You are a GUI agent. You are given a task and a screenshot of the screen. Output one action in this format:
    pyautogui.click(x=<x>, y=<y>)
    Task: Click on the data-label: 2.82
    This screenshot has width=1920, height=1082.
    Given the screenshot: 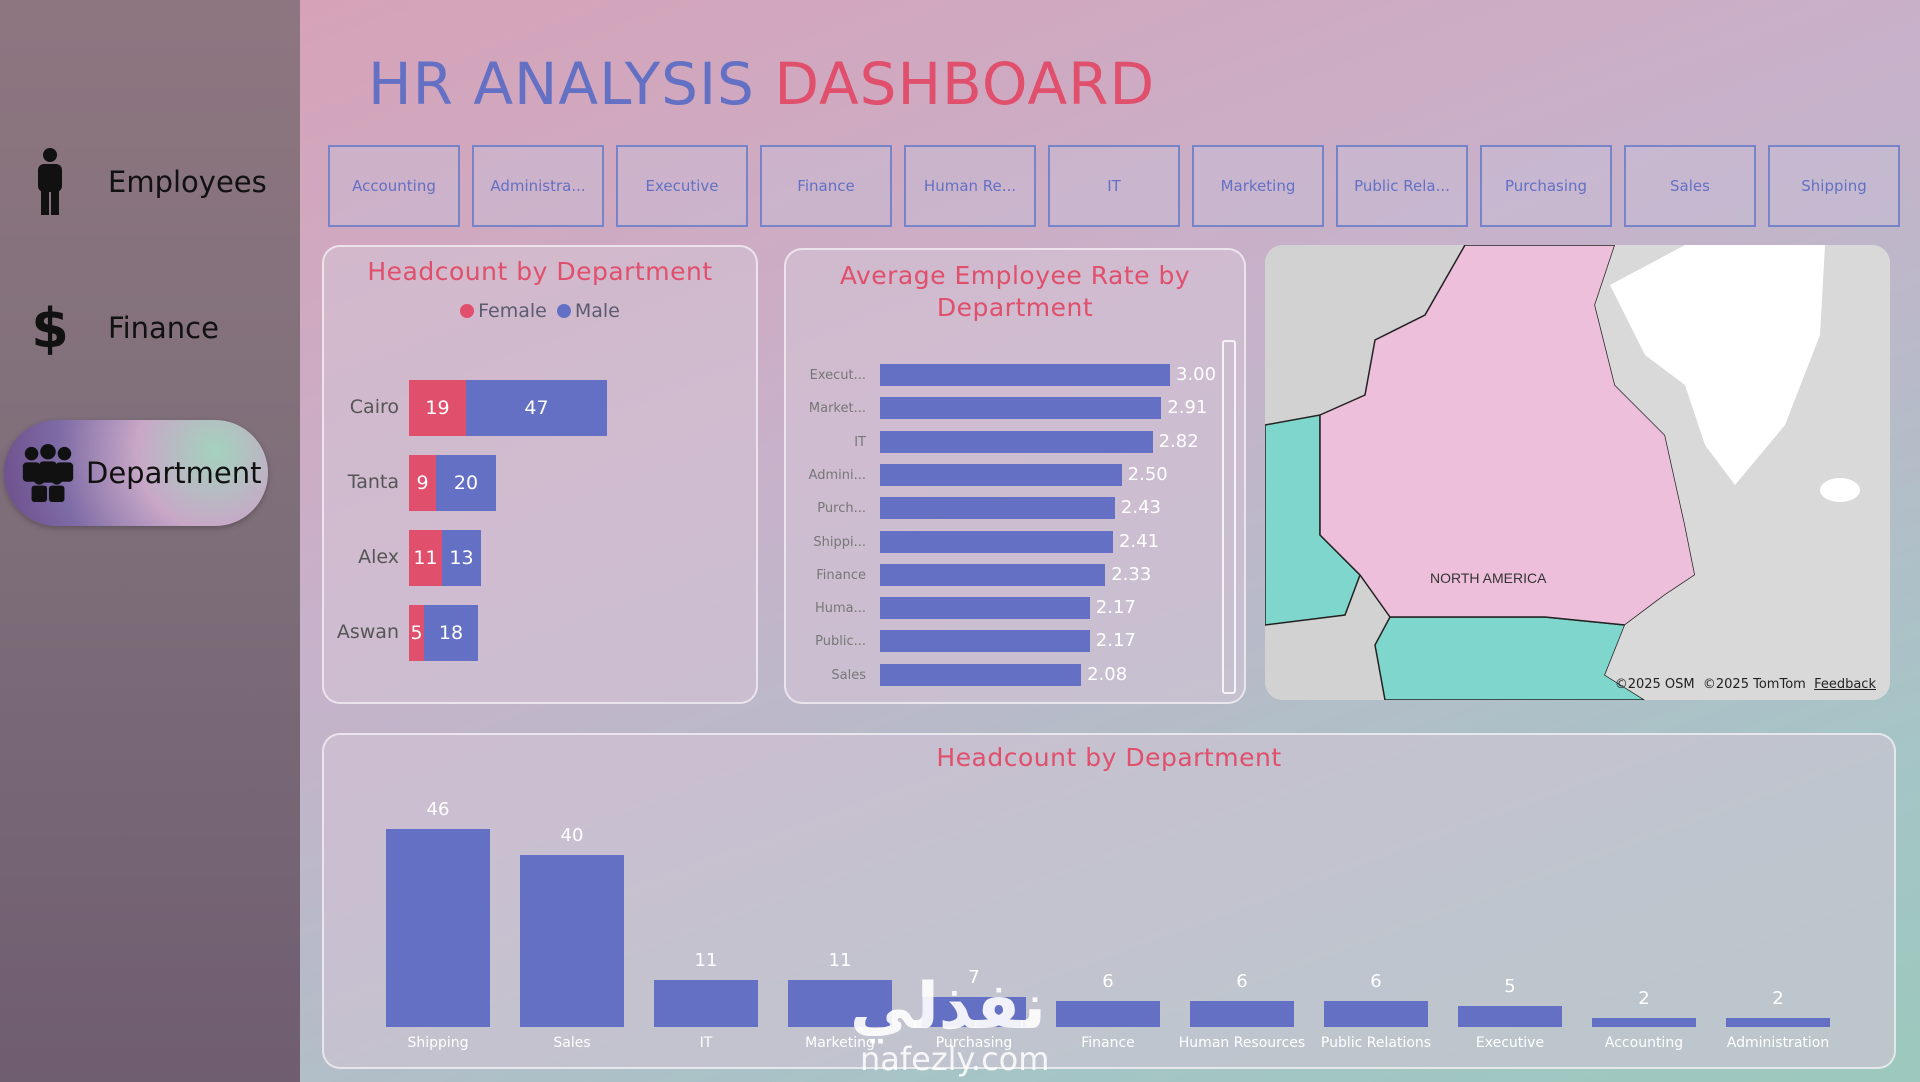 What is the action you would take?
    pyautogui.click(x=1178, y=441)
    